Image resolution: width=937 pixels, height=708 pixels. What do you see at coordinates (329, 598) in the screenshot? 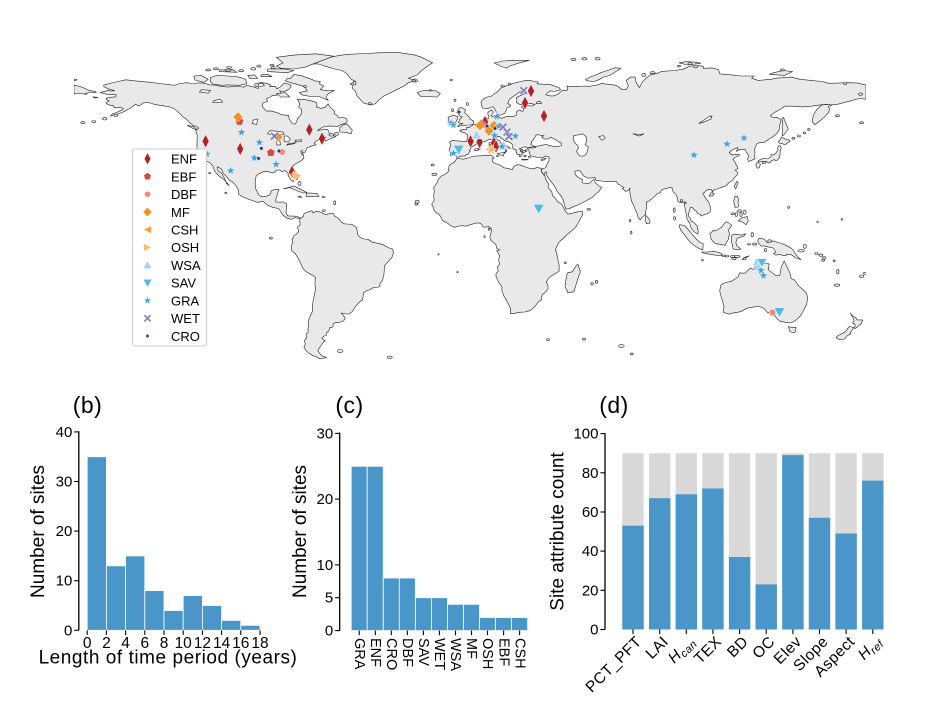
I see `svg-text: 5` at bounding box center [329, 598].